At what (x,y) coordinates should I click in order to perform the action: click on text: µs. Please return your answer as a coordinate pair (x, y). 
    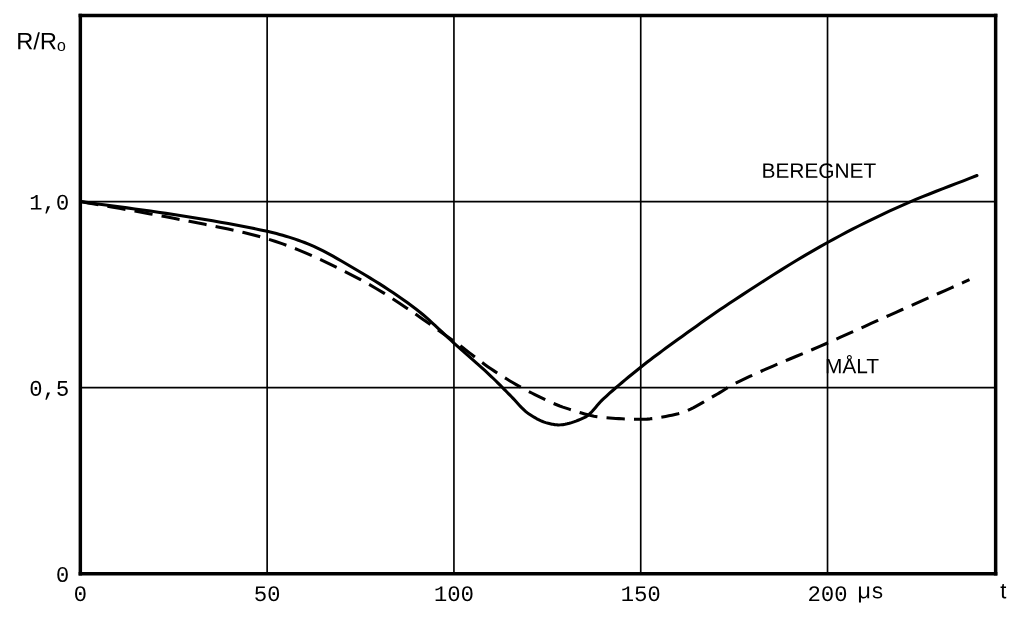
    Looking at the image, I should click on (870, 594).